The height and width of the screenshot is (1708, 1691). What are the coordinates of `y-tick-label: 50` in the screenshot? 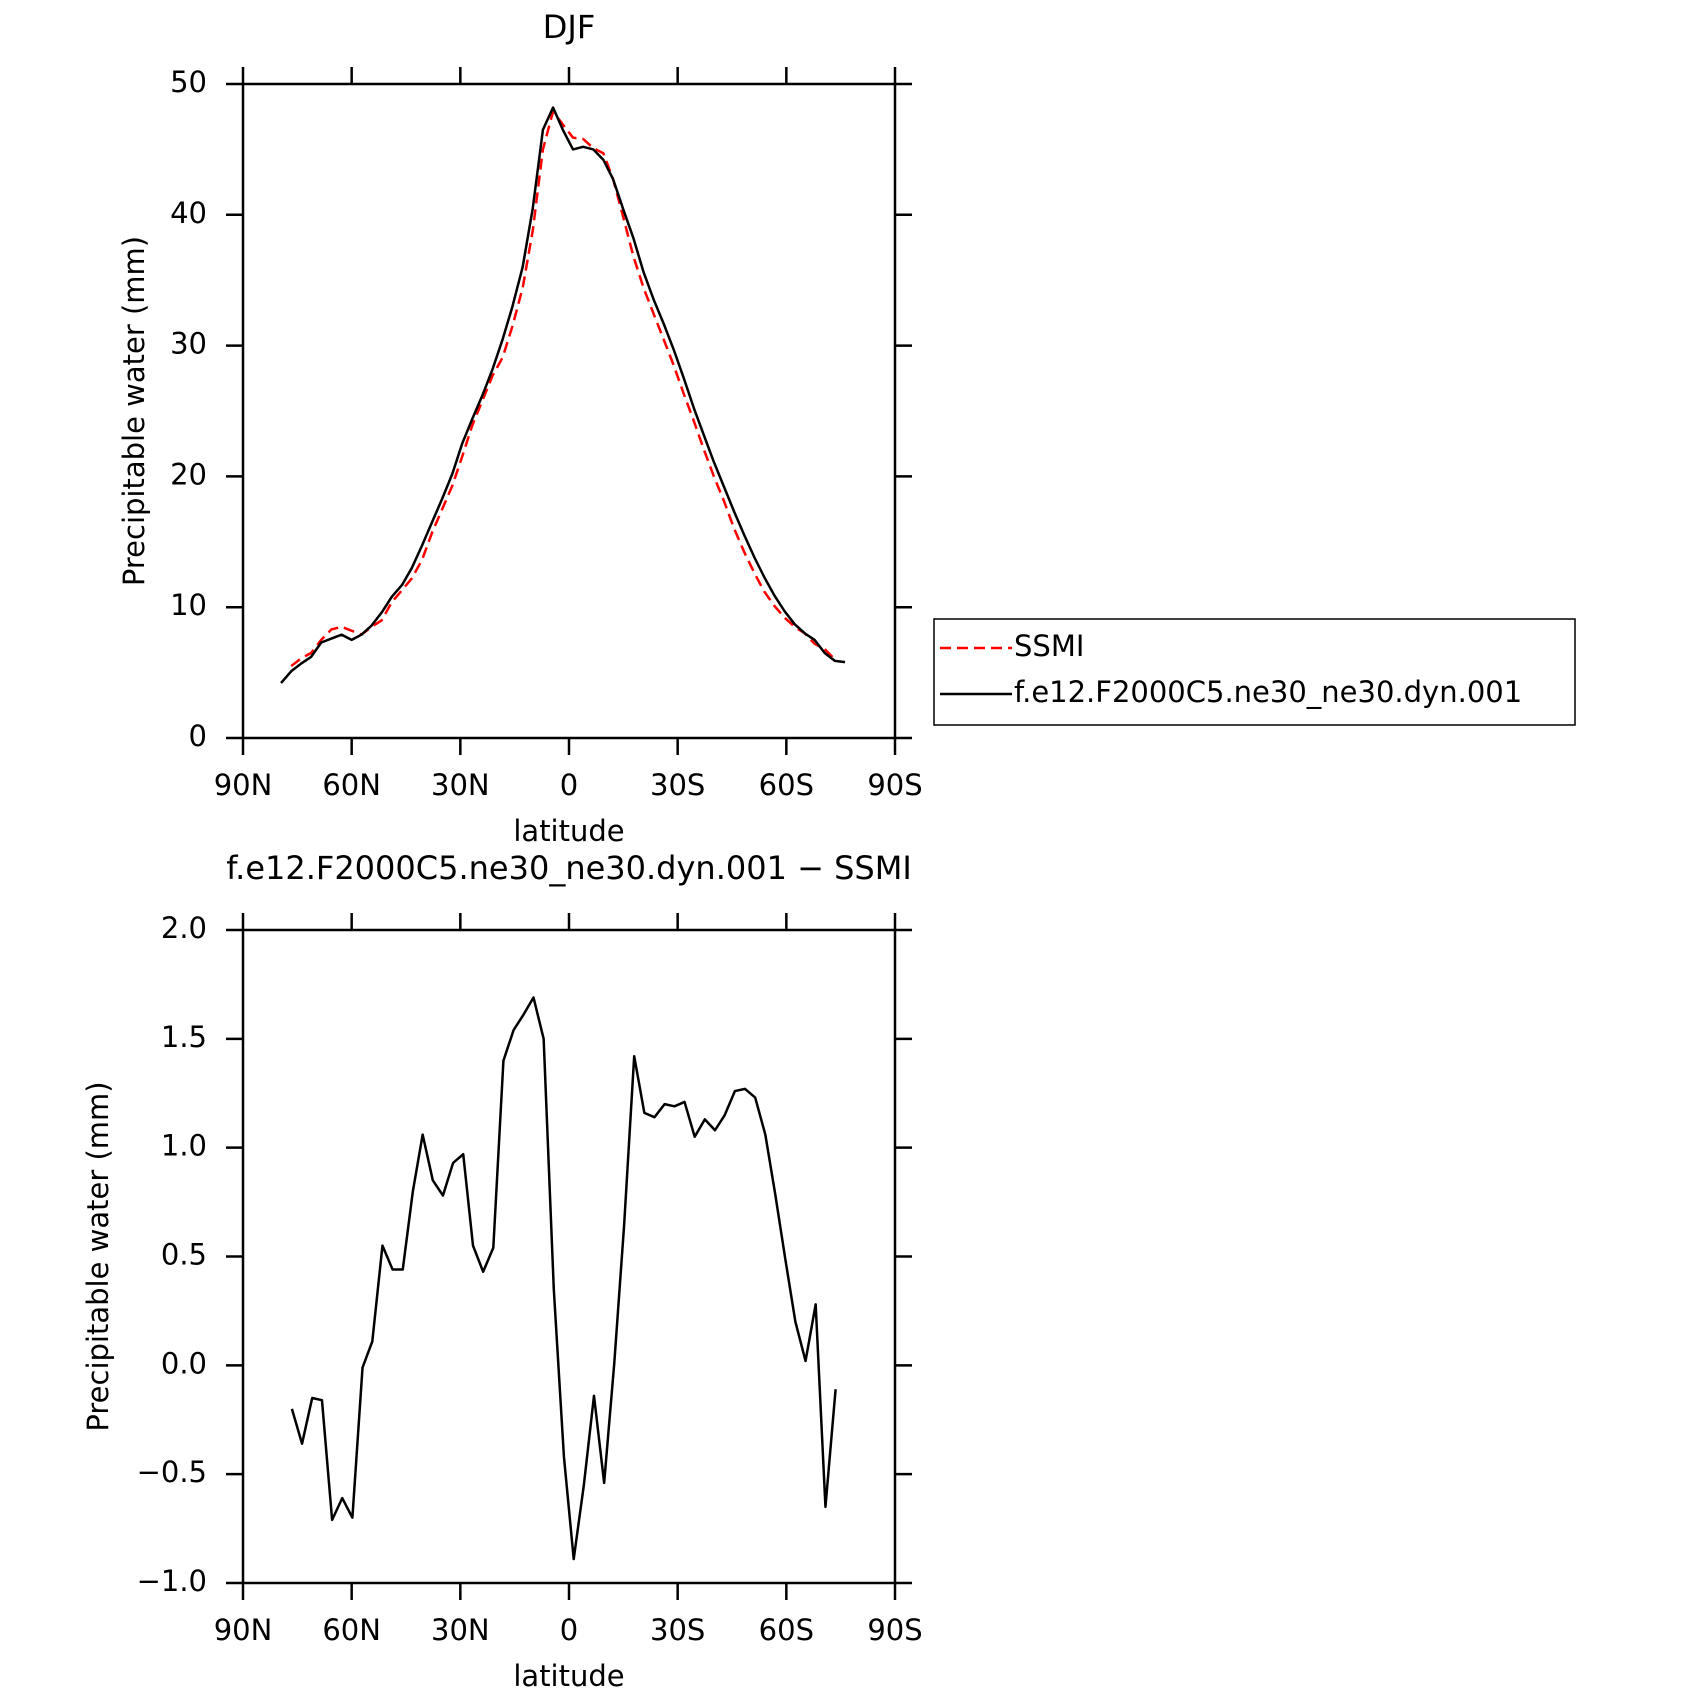 It's located at (188, 82).